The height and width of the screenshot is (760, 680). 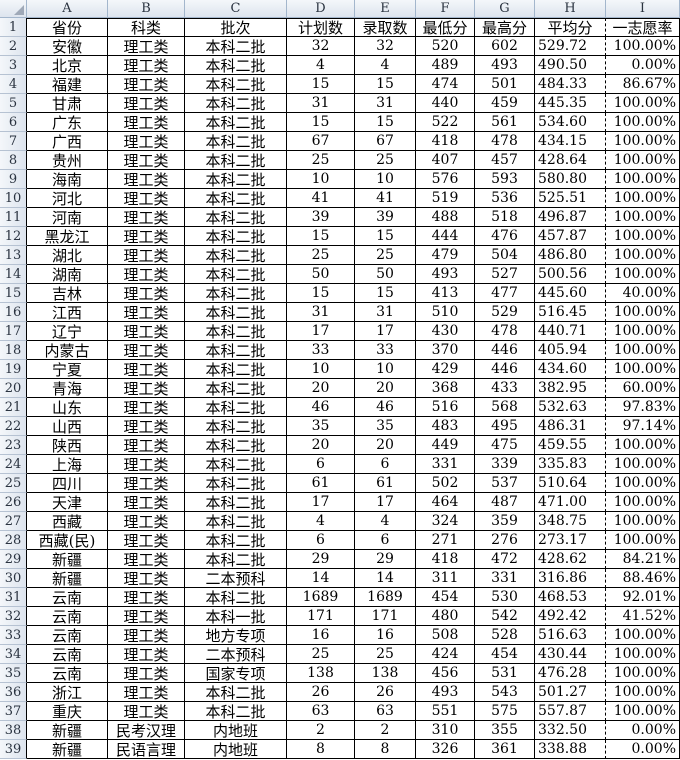 What do you see at coordinates (236, 217) in the screenshot?
I see `cell-C11: 本科二批` at bounding box center [236, 217].